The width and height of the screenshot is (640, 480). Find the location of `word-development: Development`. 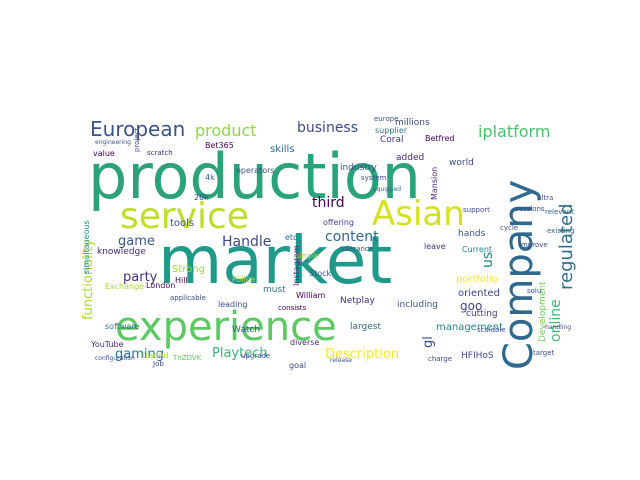

word-development: Development is located at coordinates (543, 311).